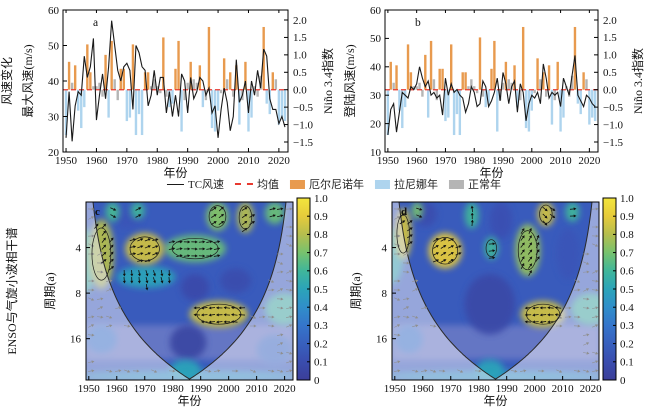 This screenshot has width=650, height=420. Describe the element at coordinates (175, 184) in the screenshot. I see `tc-wind-line-sample` at that location.